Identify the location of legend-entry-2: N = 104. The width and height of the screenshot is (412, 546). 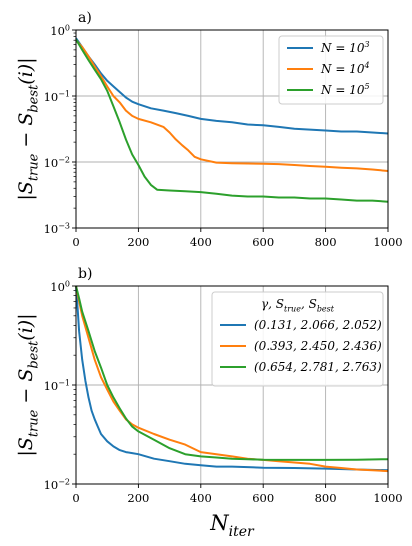
(345, 68).